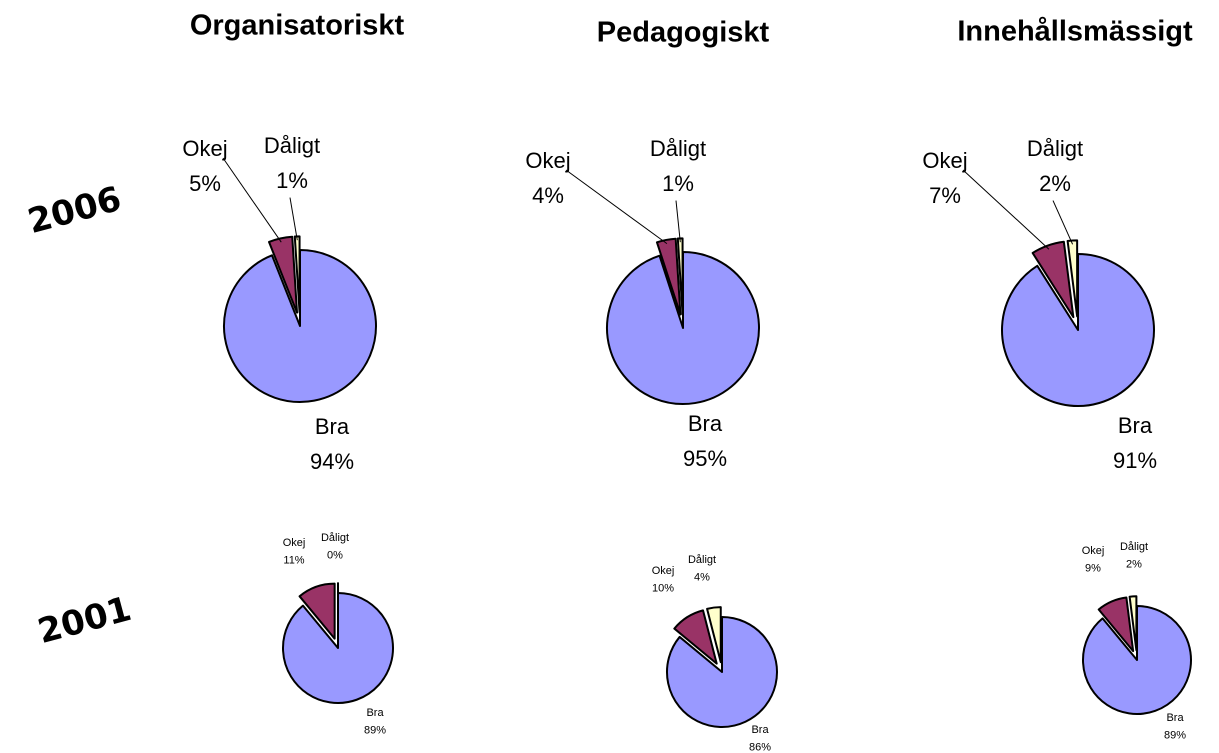 The height and width of the screenshot is (753, 1219). I want to click on column-title: Organisatoriskt, so click(297, 26).